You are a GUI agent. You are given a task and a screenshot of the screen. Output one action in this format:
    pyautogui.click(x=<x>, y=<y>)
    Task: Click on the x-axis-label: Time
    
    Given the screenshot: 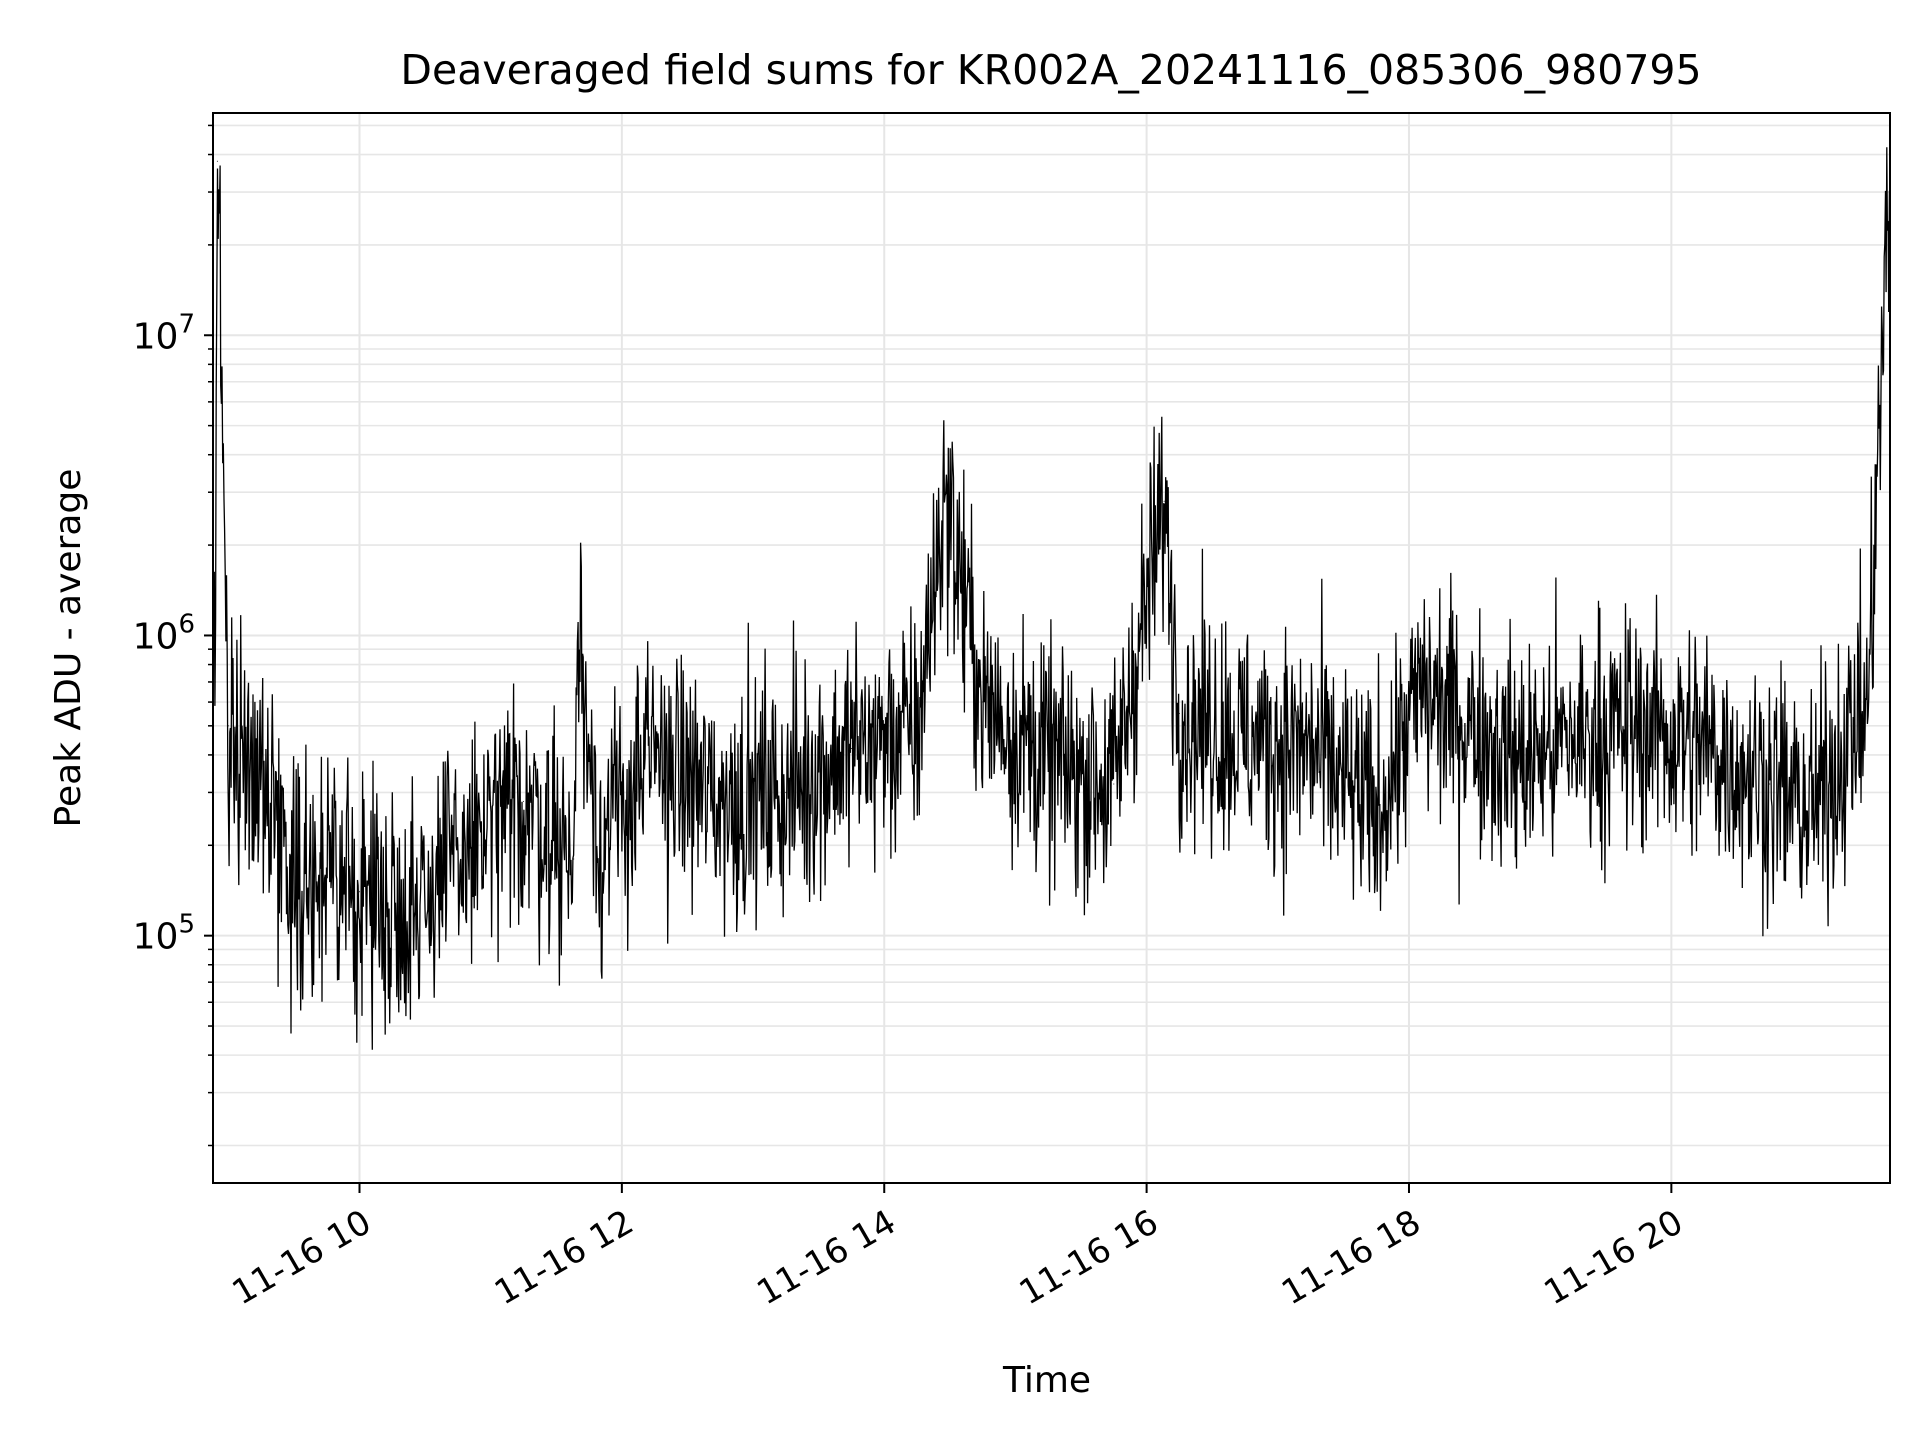 What is the action you would take?
    pyautogui.click(x=1046, y=1380)
    